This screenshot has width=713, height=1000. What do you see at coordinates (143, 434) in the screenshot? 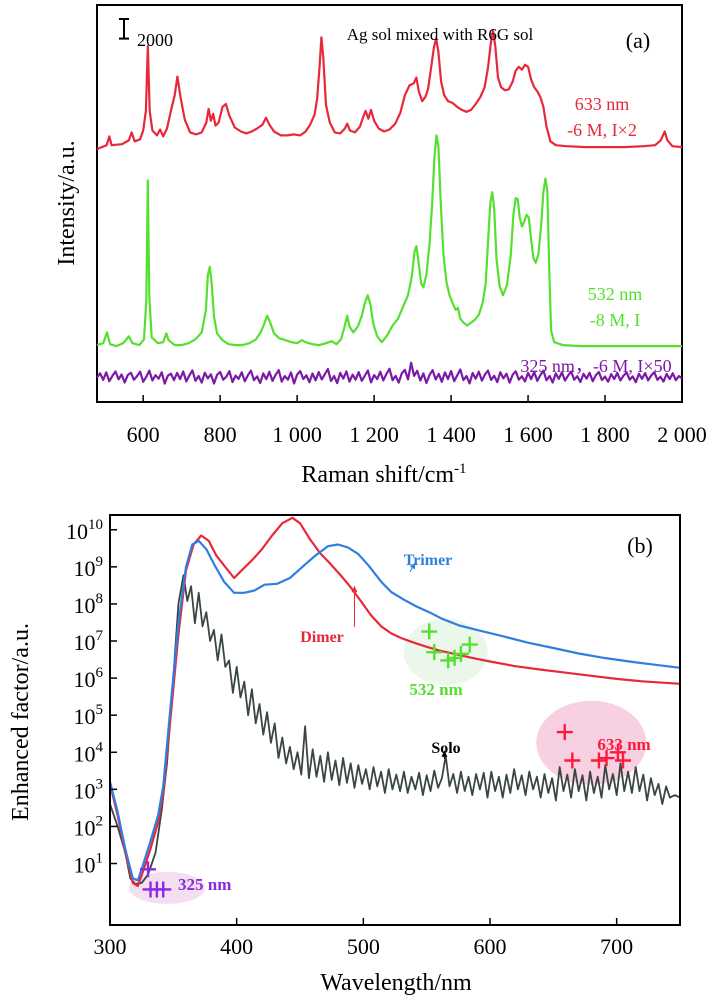
I see `raman-x-tick-label: 600` at bounding box center [143, 434].